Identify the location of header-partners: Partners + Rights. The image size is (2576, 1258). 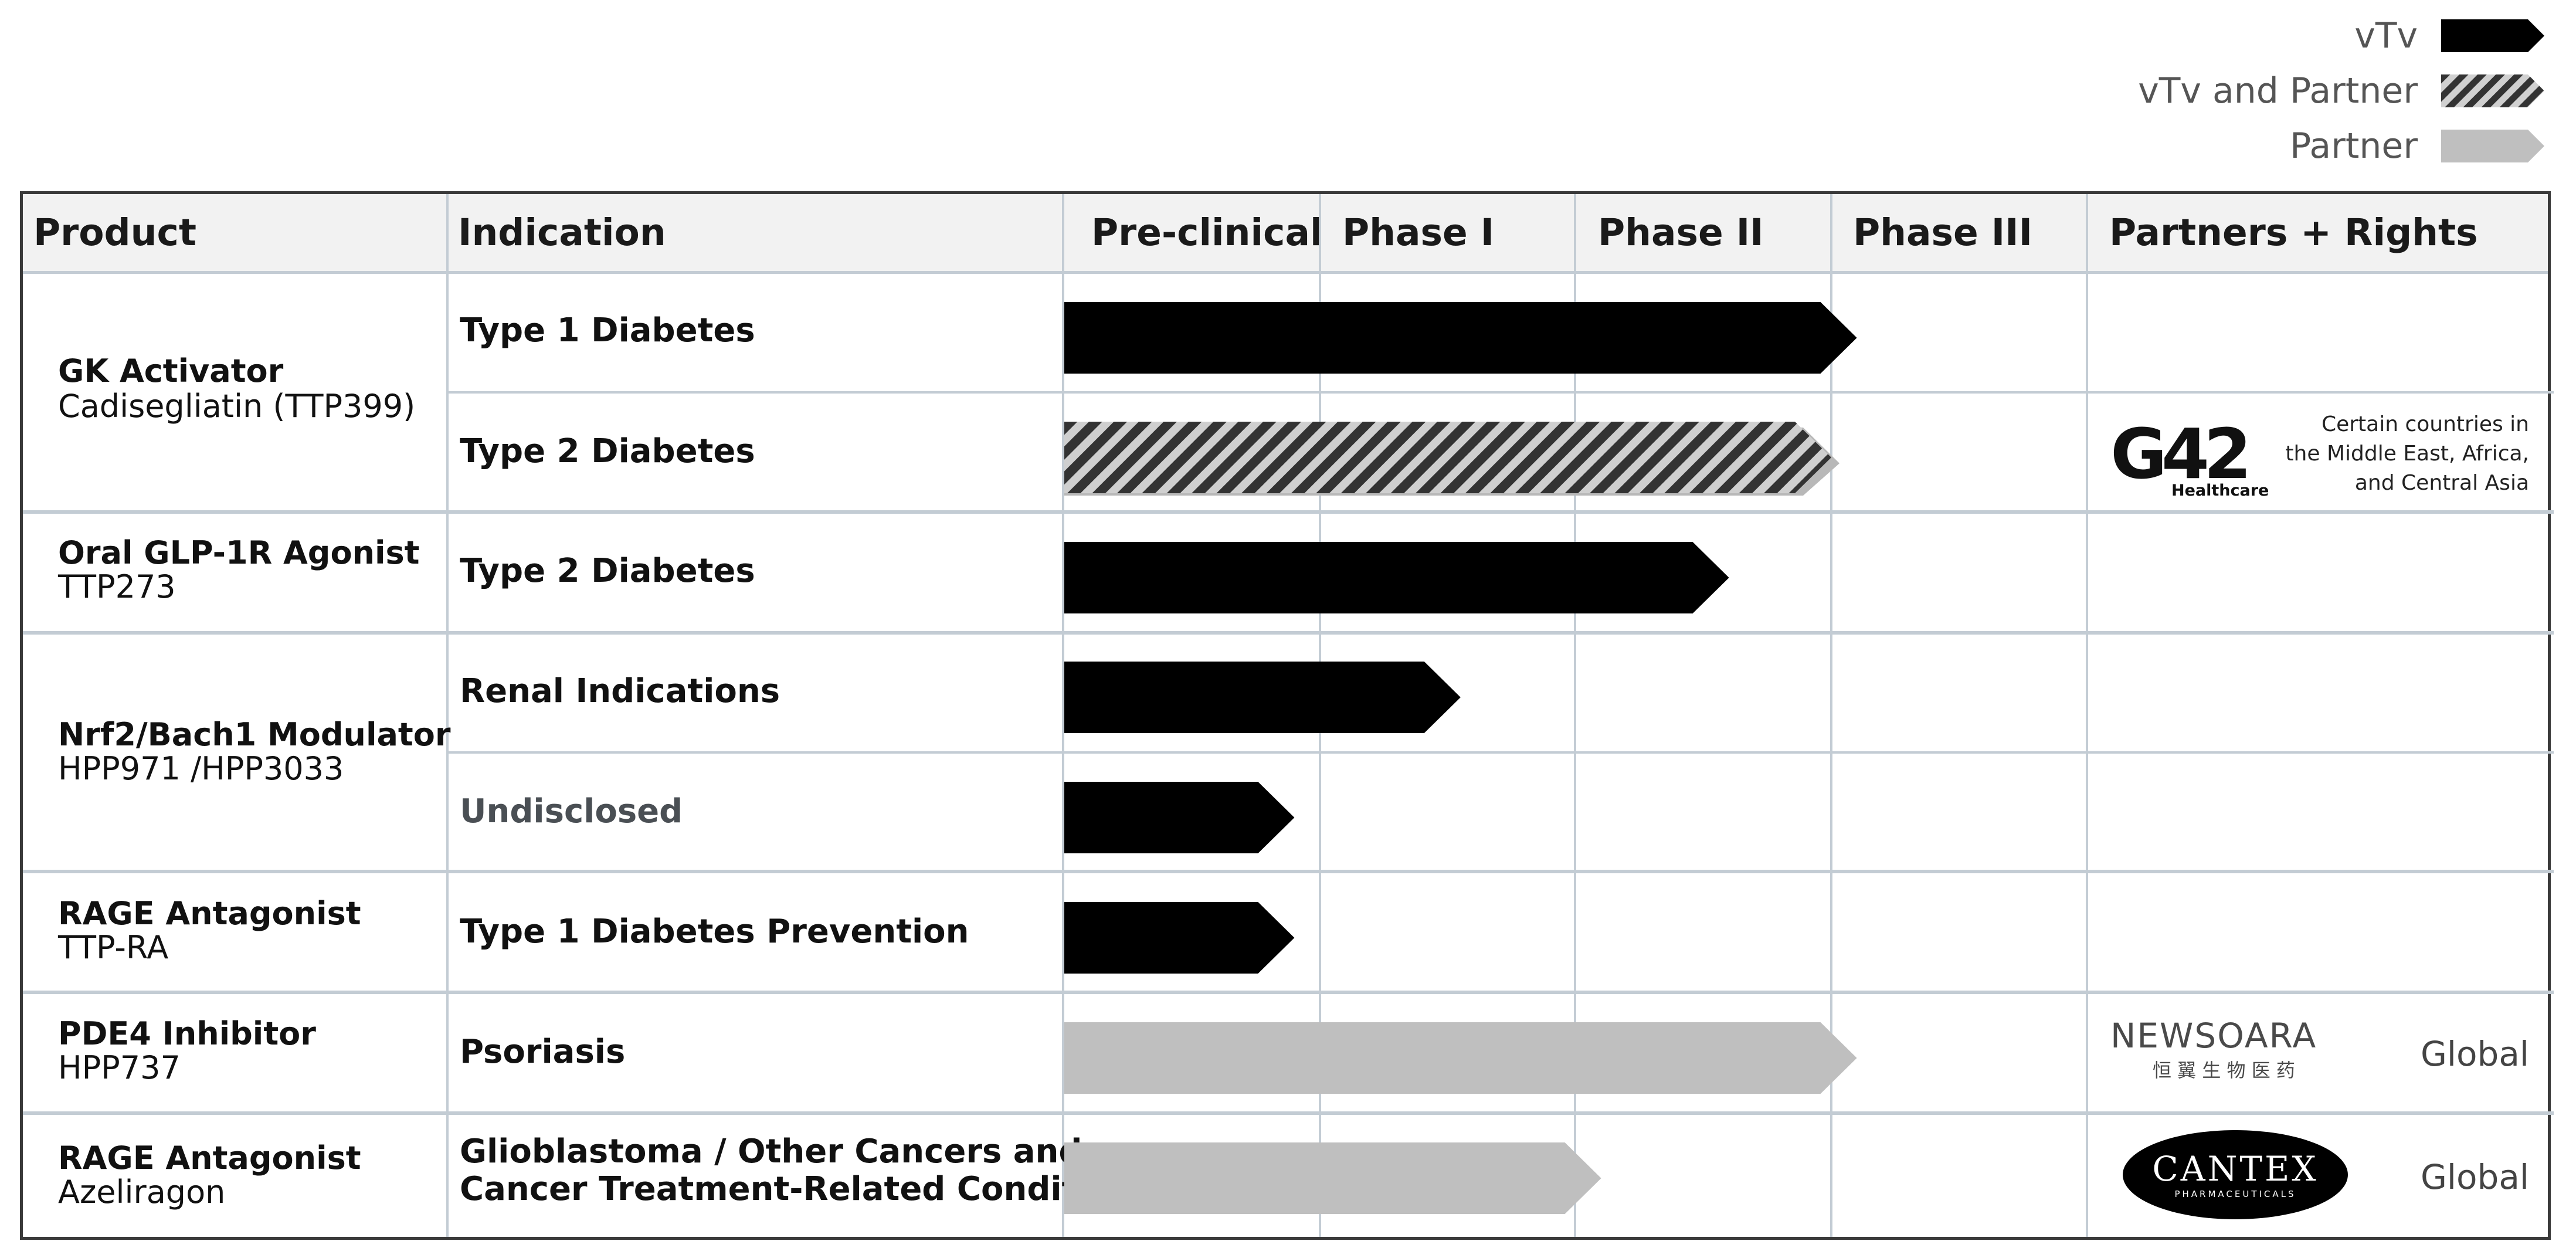
(2293, 233).